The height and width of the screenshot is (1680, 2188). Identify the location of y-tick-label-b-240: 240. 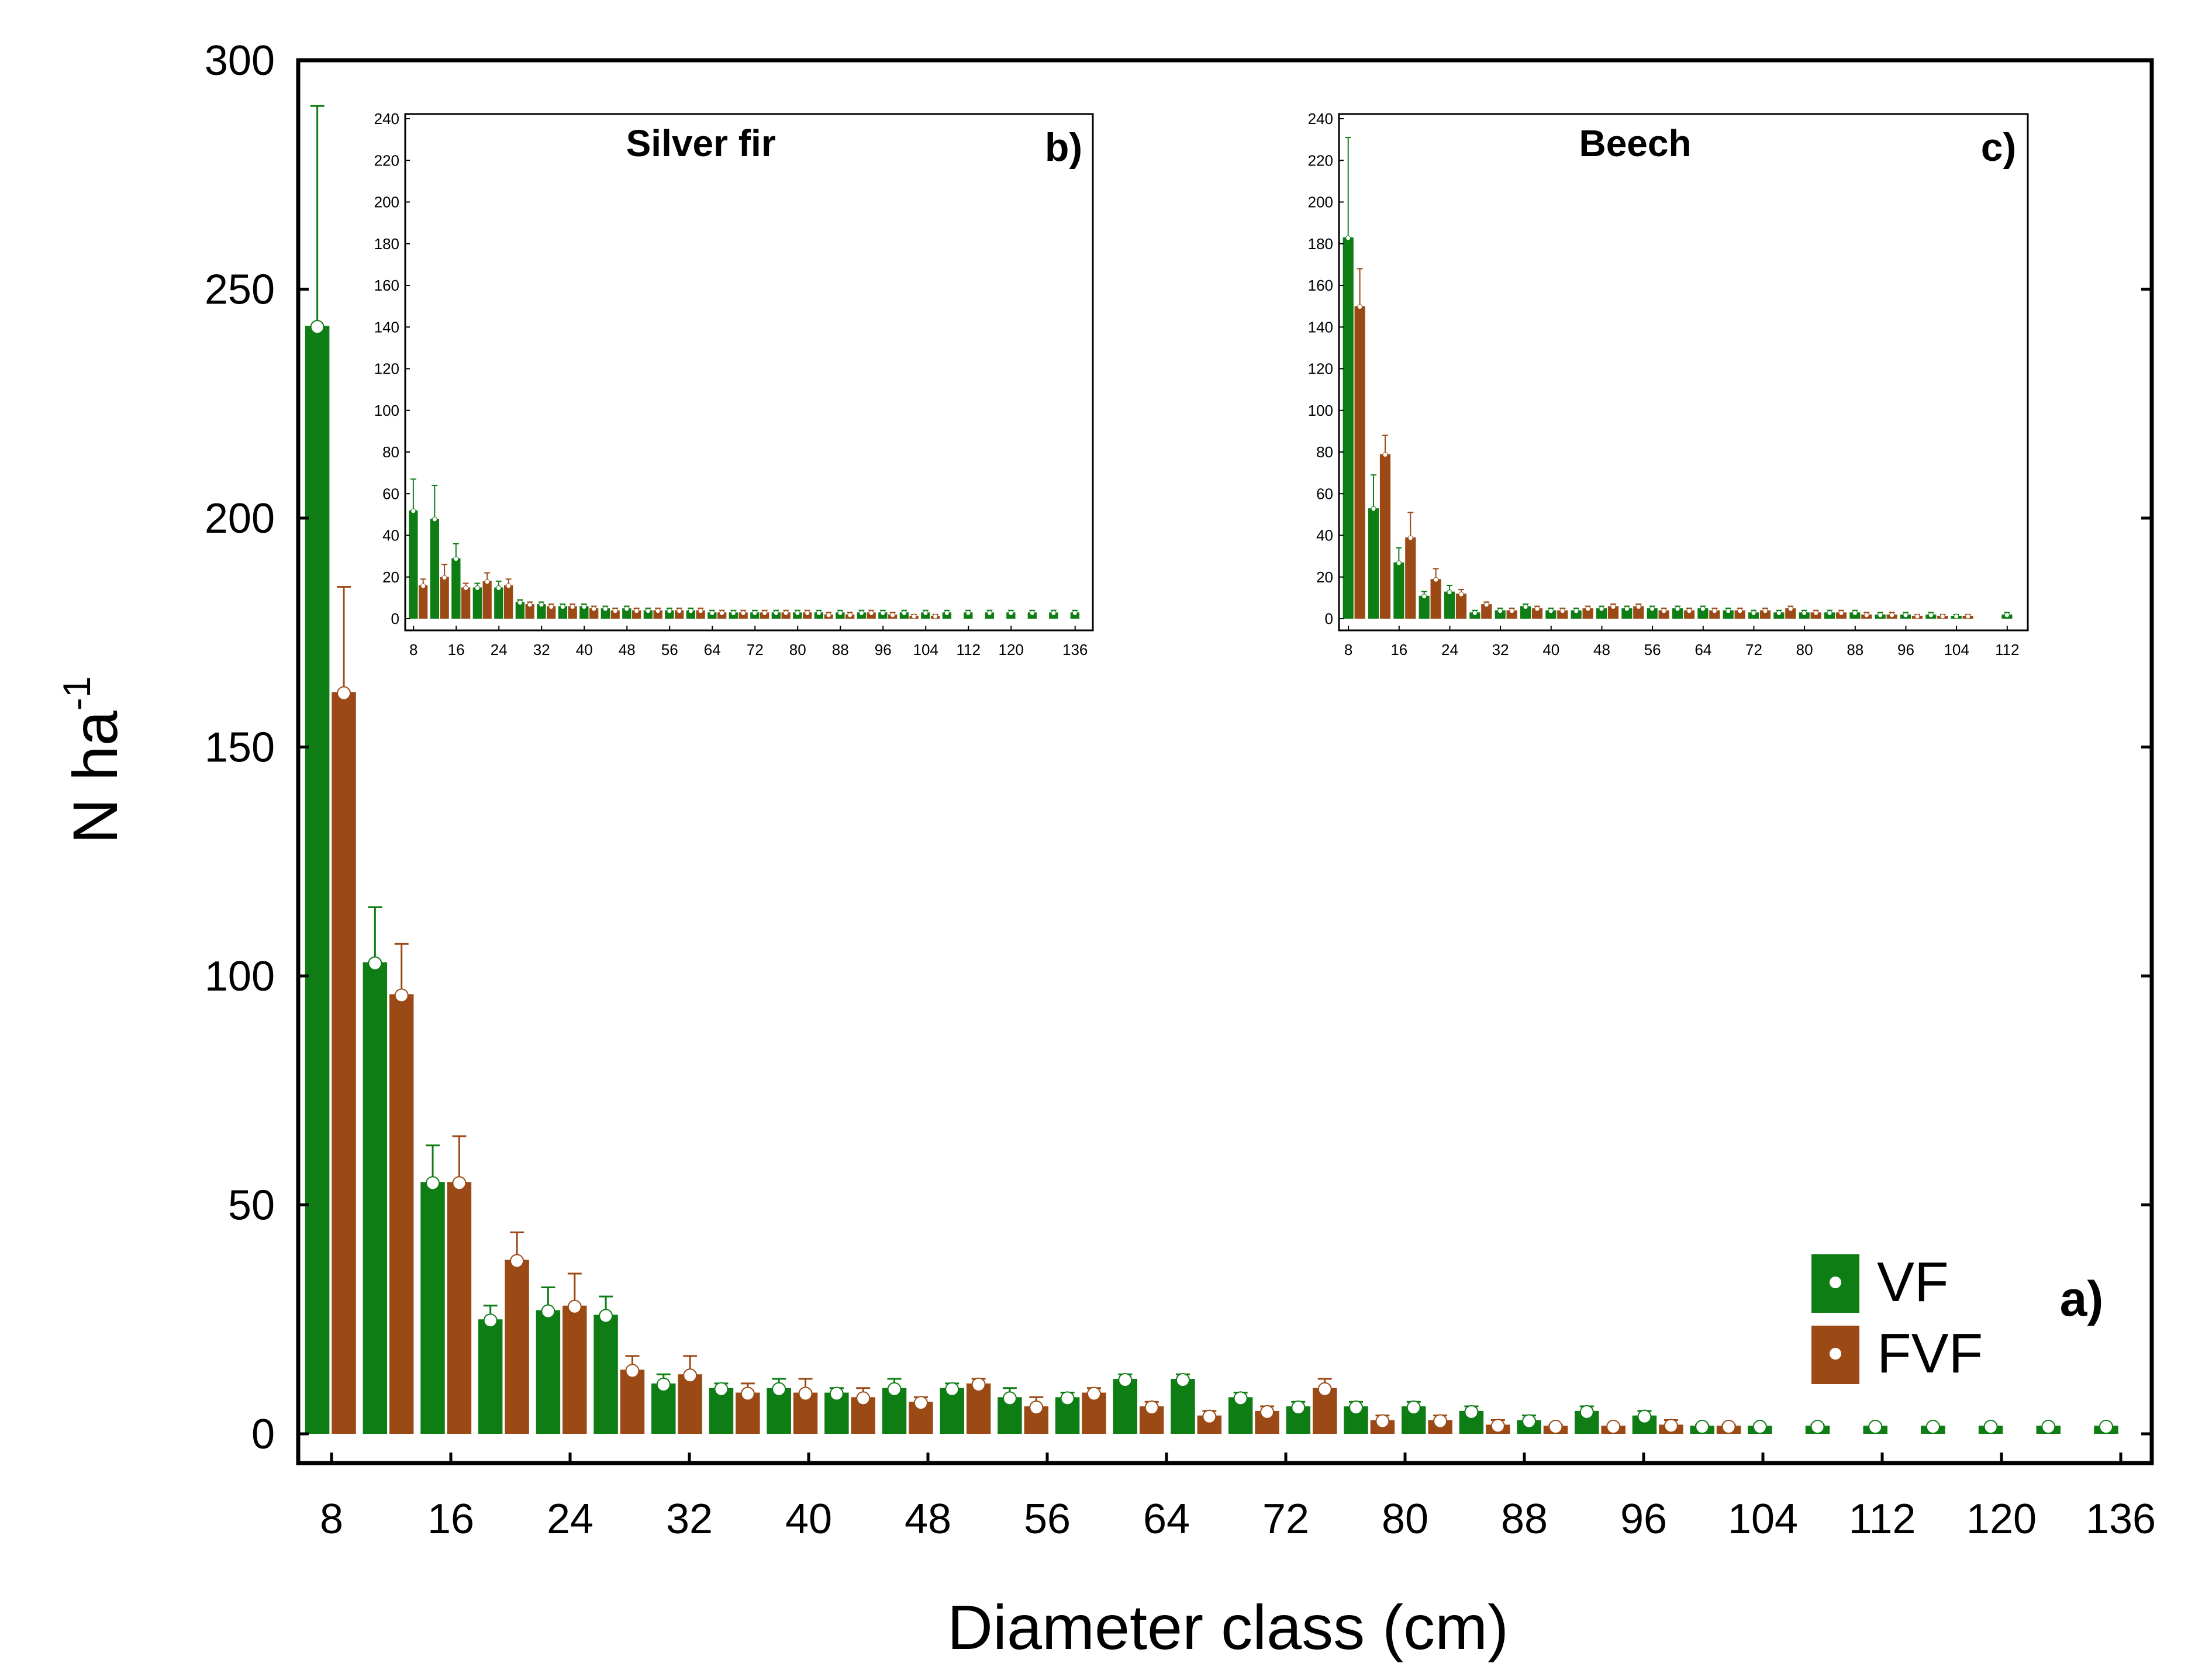
(386, 118).